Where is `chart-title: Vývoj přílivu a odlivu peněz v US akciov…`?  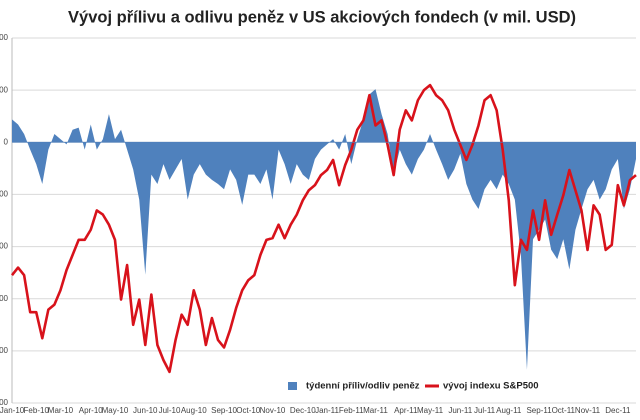 chart-title: Vývoj přílivu a odlivu peněz v US akciov… is located at coordinates (322, 17).